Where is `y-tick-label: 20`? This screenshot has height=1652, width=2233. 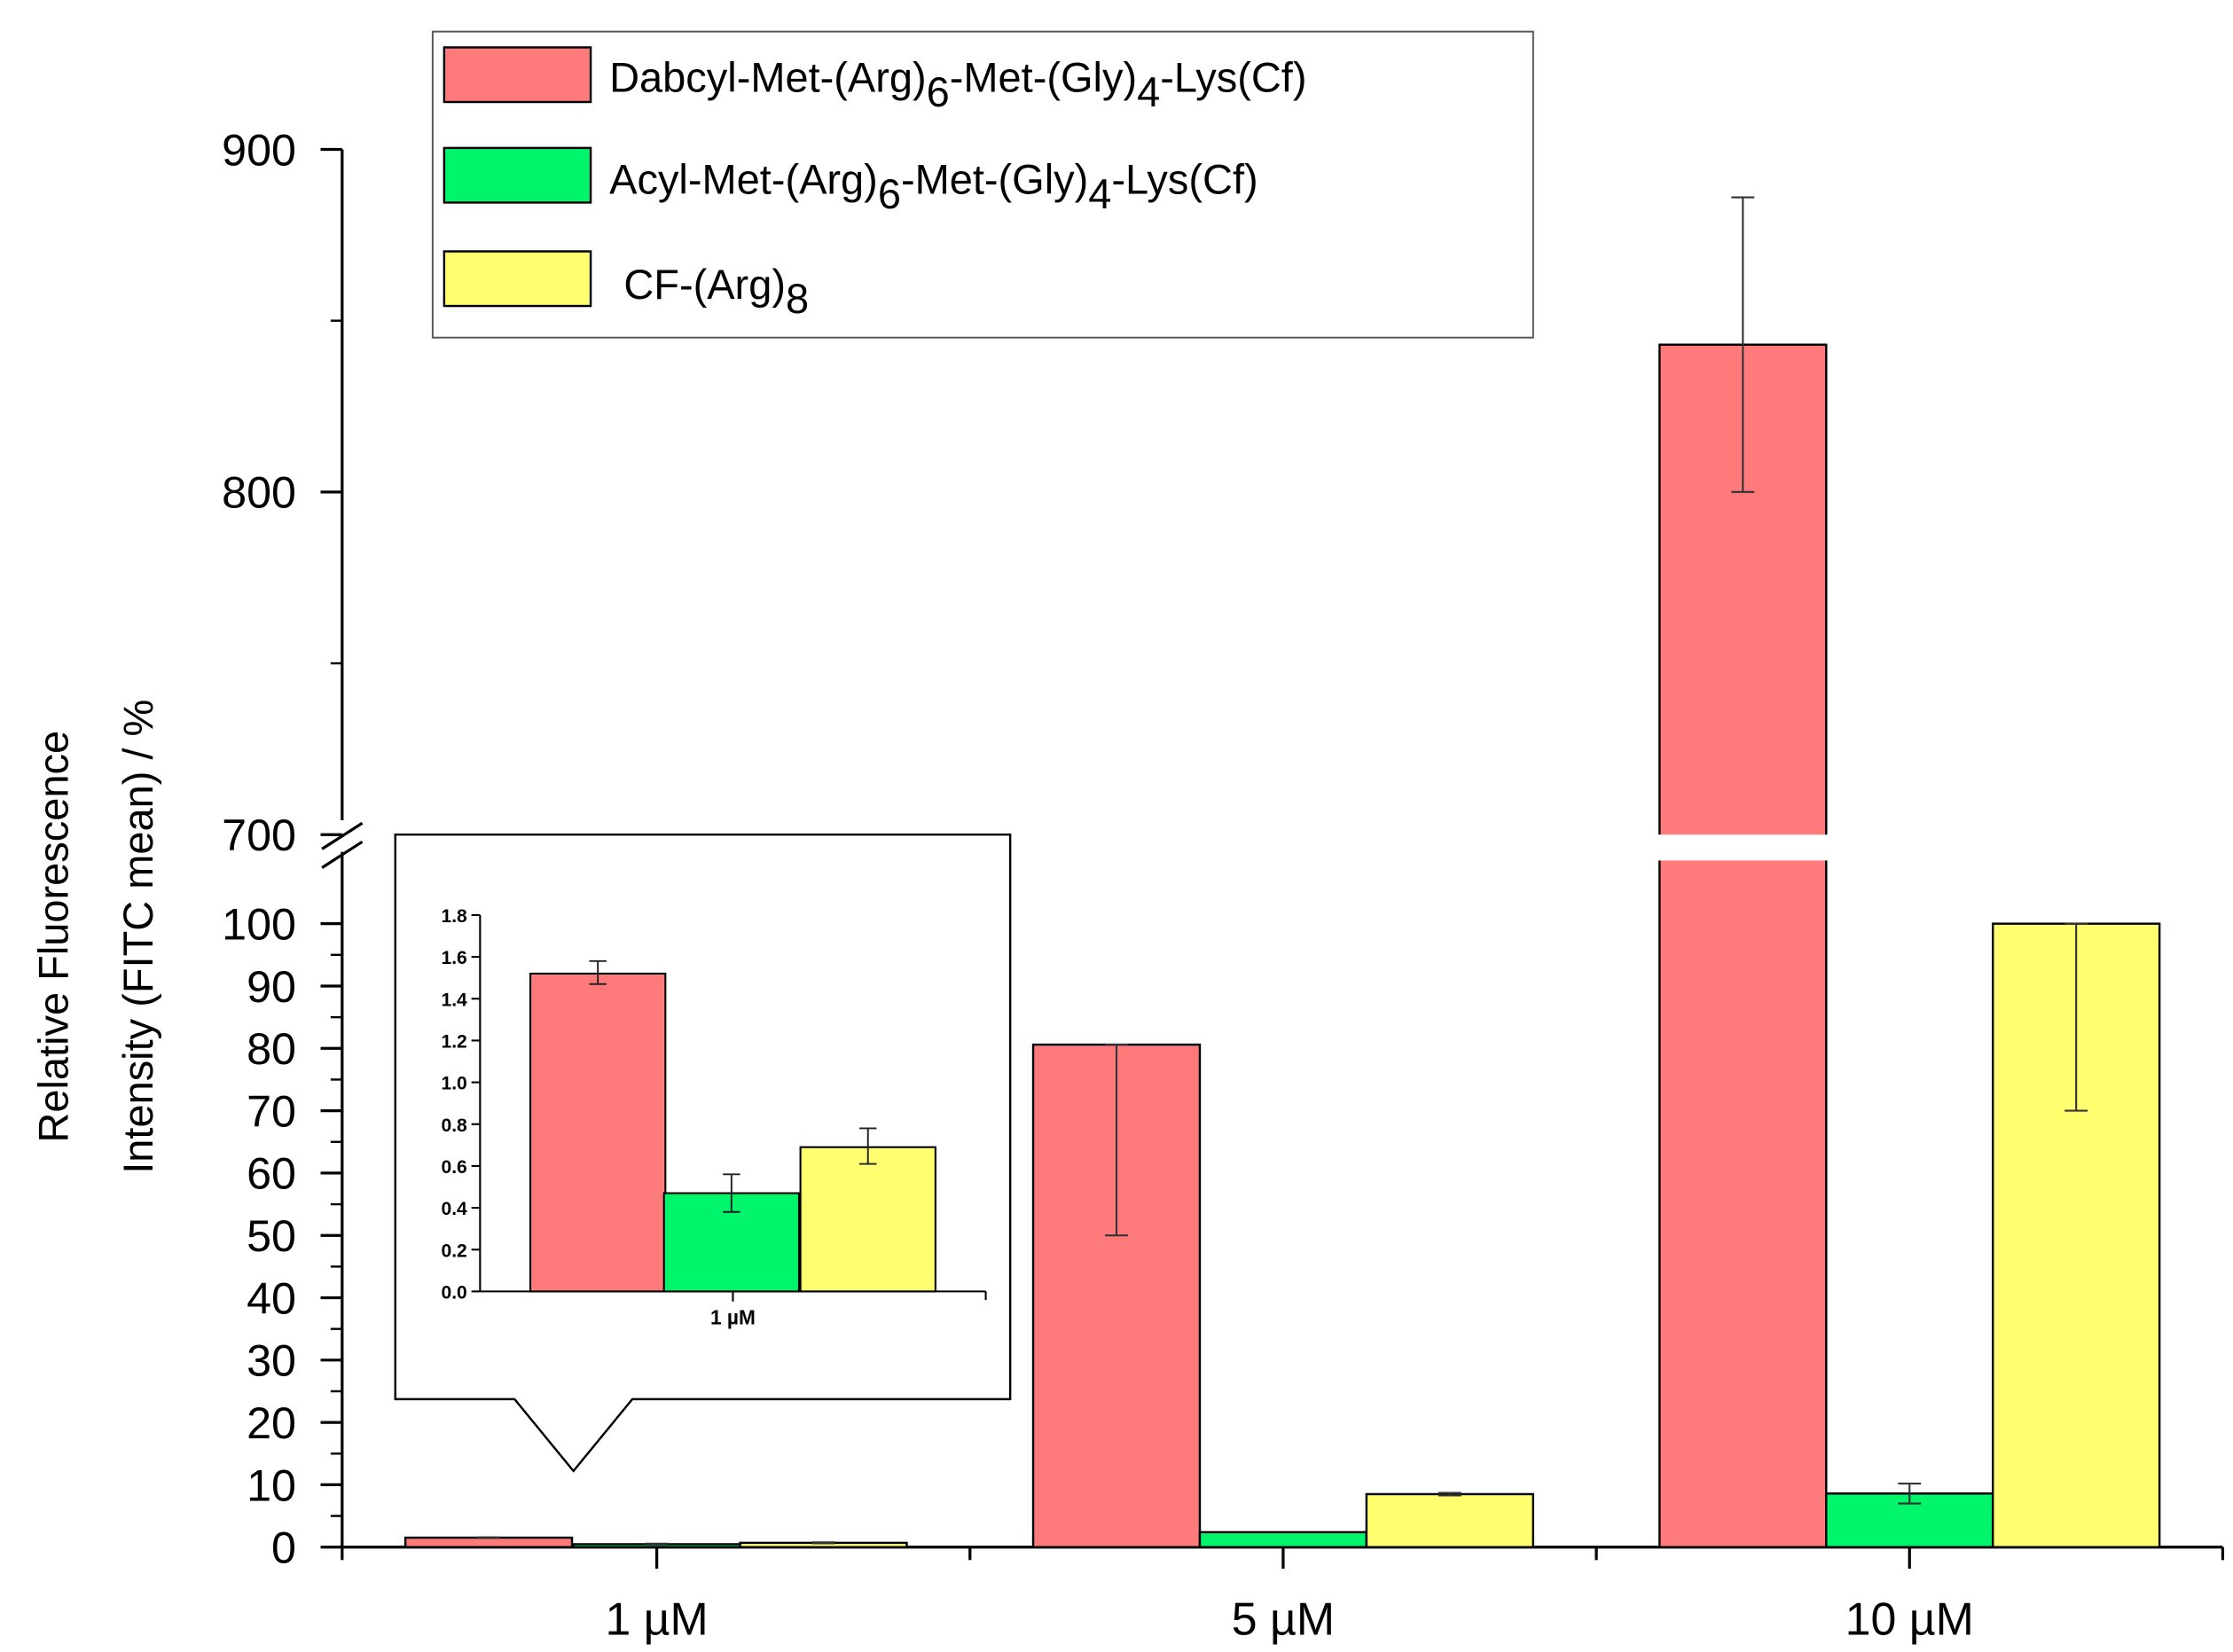
y-tick-label: 20 is located at coordinates (272, 1423).